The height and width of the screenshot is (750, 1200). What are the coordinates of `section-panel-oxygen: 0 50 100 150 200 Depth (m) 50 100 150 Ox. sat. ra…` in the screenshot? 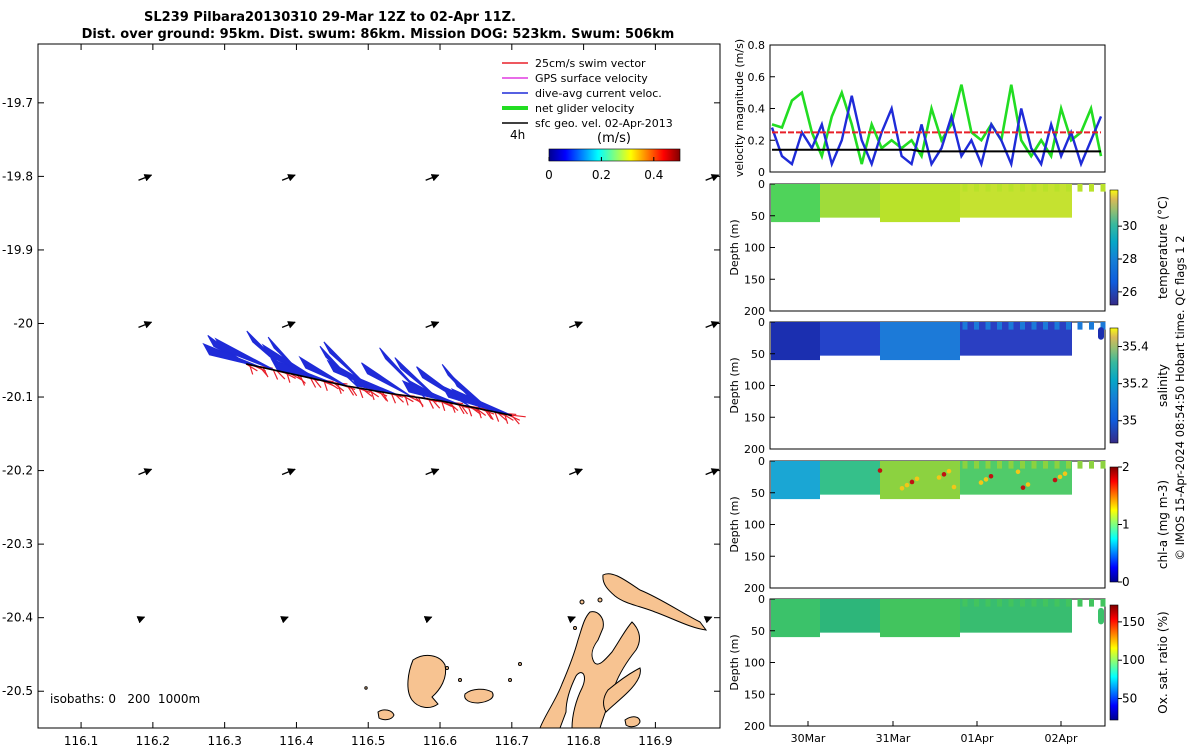 It's located at (949, 663).